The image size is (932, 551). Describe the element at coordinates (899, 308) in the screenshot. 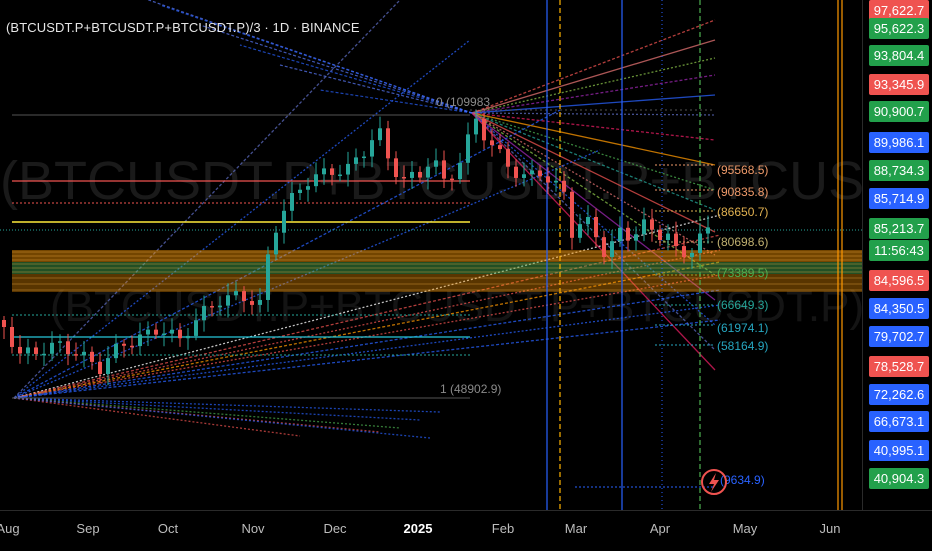

I see `price-tag: 84,350.5` at that location.